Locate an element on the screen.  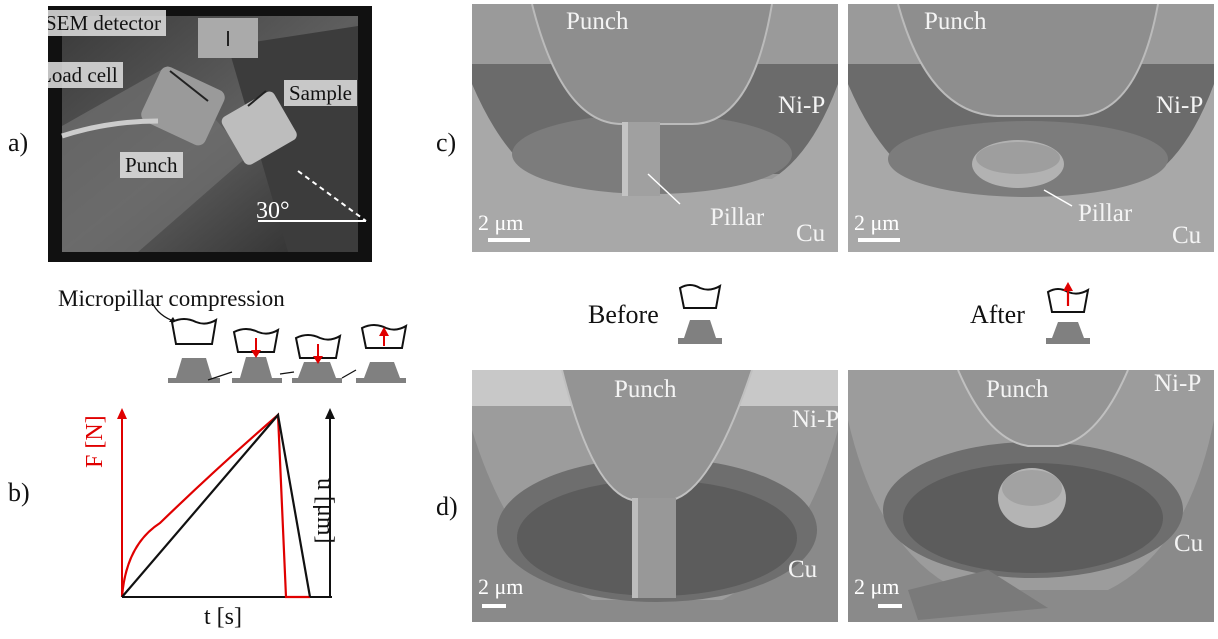
after-icon is located at coordinates (1068, 313).